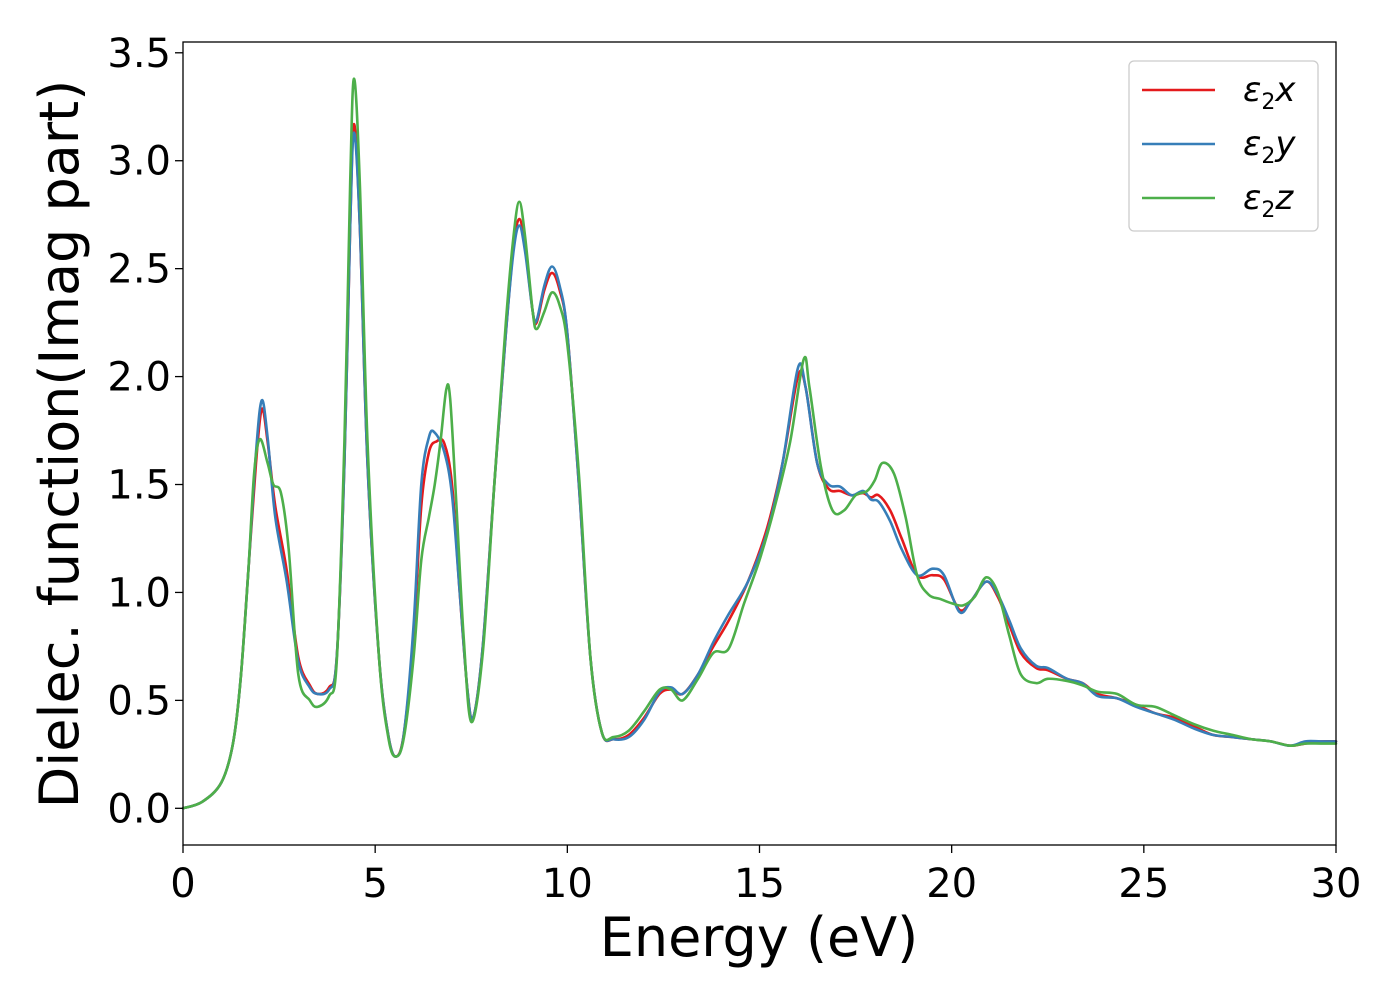  What do you see at coordinates (139, 593) in the screenshot?
I see `y-tick-label: 1.0` at bounding box center [139, 593].